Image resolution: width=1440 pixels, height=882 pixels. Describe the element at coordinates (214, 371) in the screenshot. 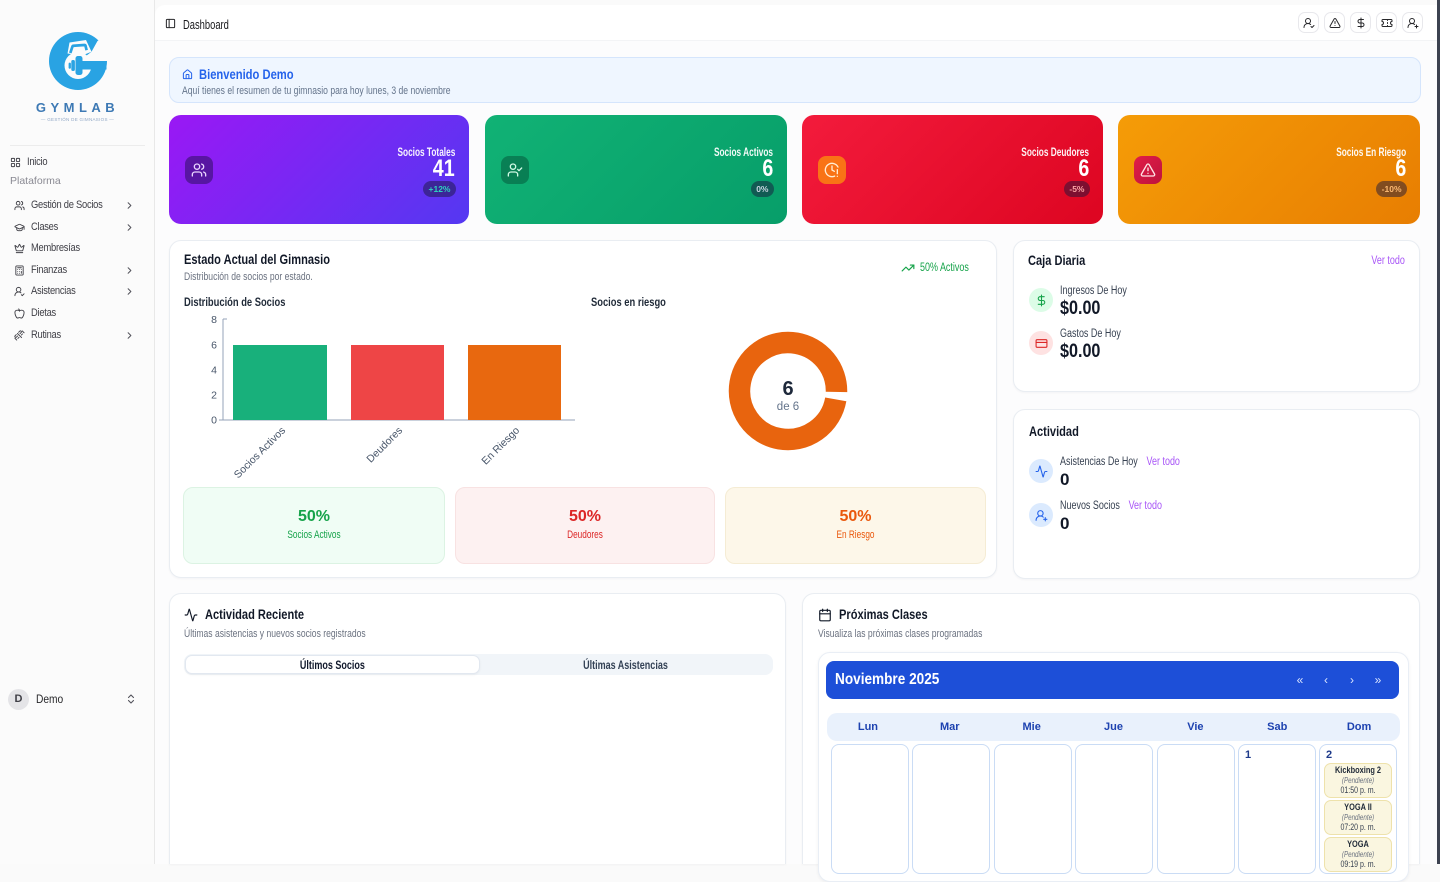

I see `svg-text: 4` at that location.